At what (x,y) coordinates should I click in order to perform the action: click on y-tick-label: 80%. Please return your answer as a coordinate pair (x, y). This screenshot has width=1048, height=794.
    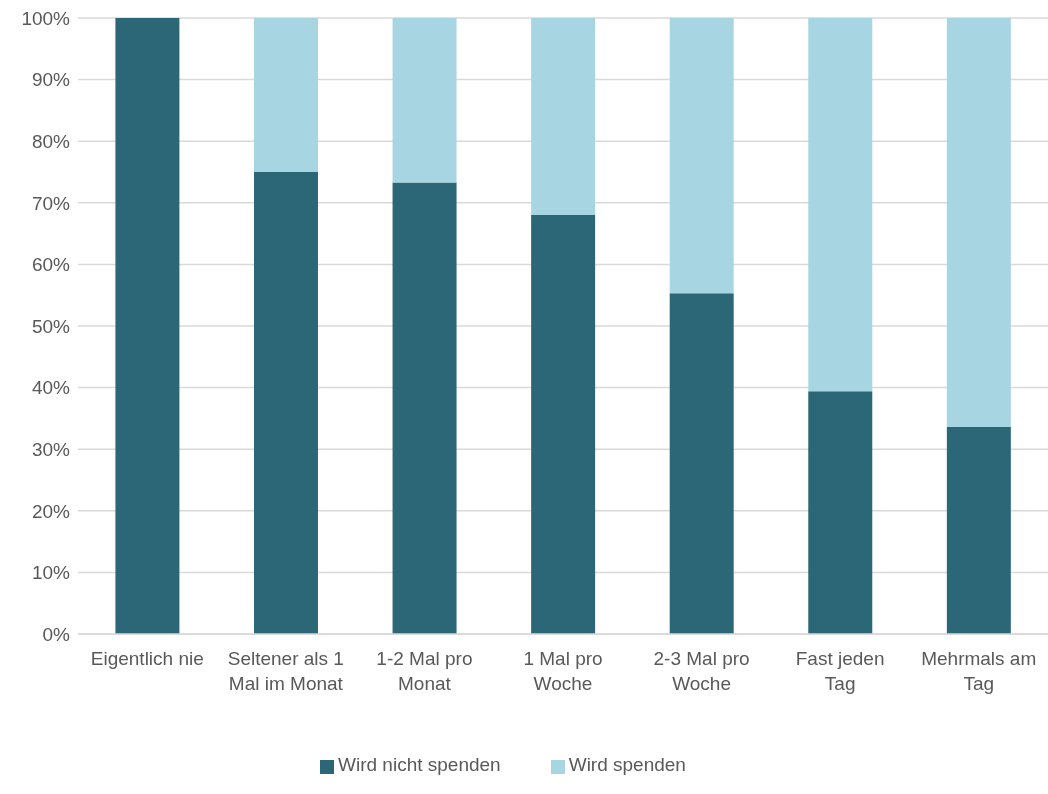
    Looking at the image, I should click on (51, 141).